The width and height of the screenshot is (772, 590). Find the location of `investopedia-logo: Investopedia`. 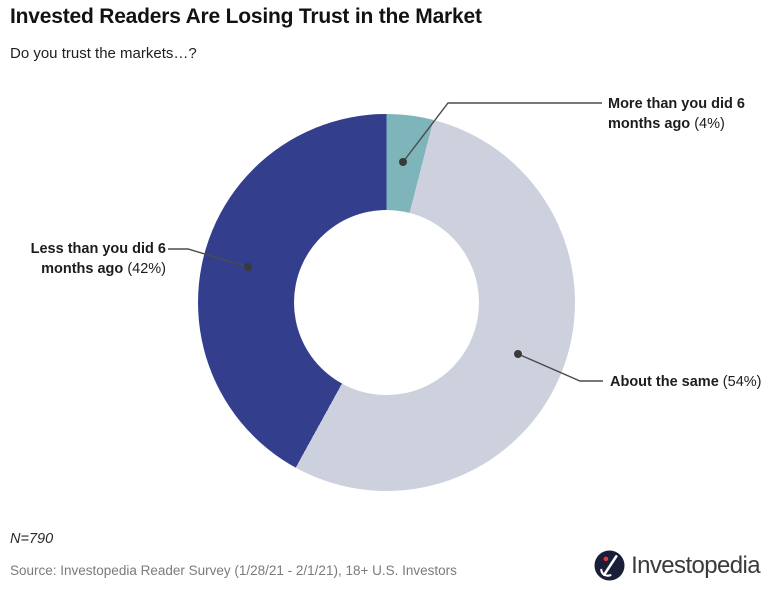

investopedia-logo: Investopedia is located at coordinates (677, 565).